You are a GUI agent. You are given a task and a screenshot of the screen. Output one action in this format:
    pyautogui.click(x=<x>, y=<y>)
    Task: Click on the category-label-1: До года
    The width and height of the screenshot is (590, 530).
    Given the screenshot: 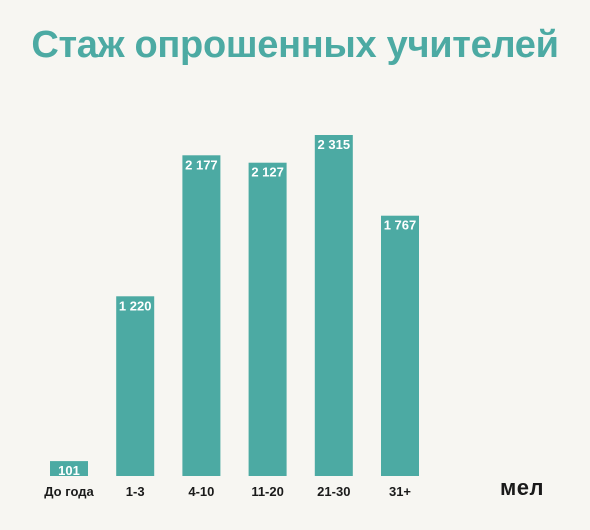 What is the action you would take?
    pyautogui.click(x=69, y=491)
    